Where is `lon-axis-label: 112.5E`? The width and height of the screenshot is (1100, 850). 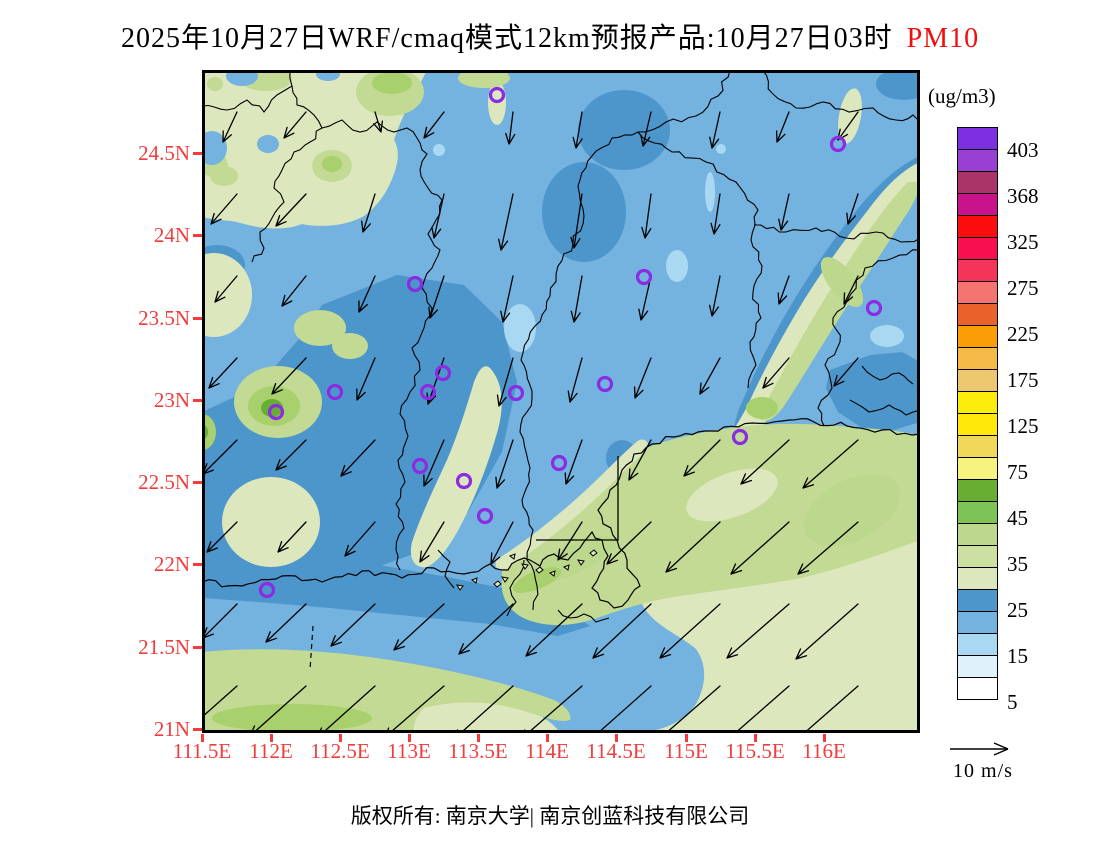 lon-axis-label: 112.5E is located at coordinates (340, 751).